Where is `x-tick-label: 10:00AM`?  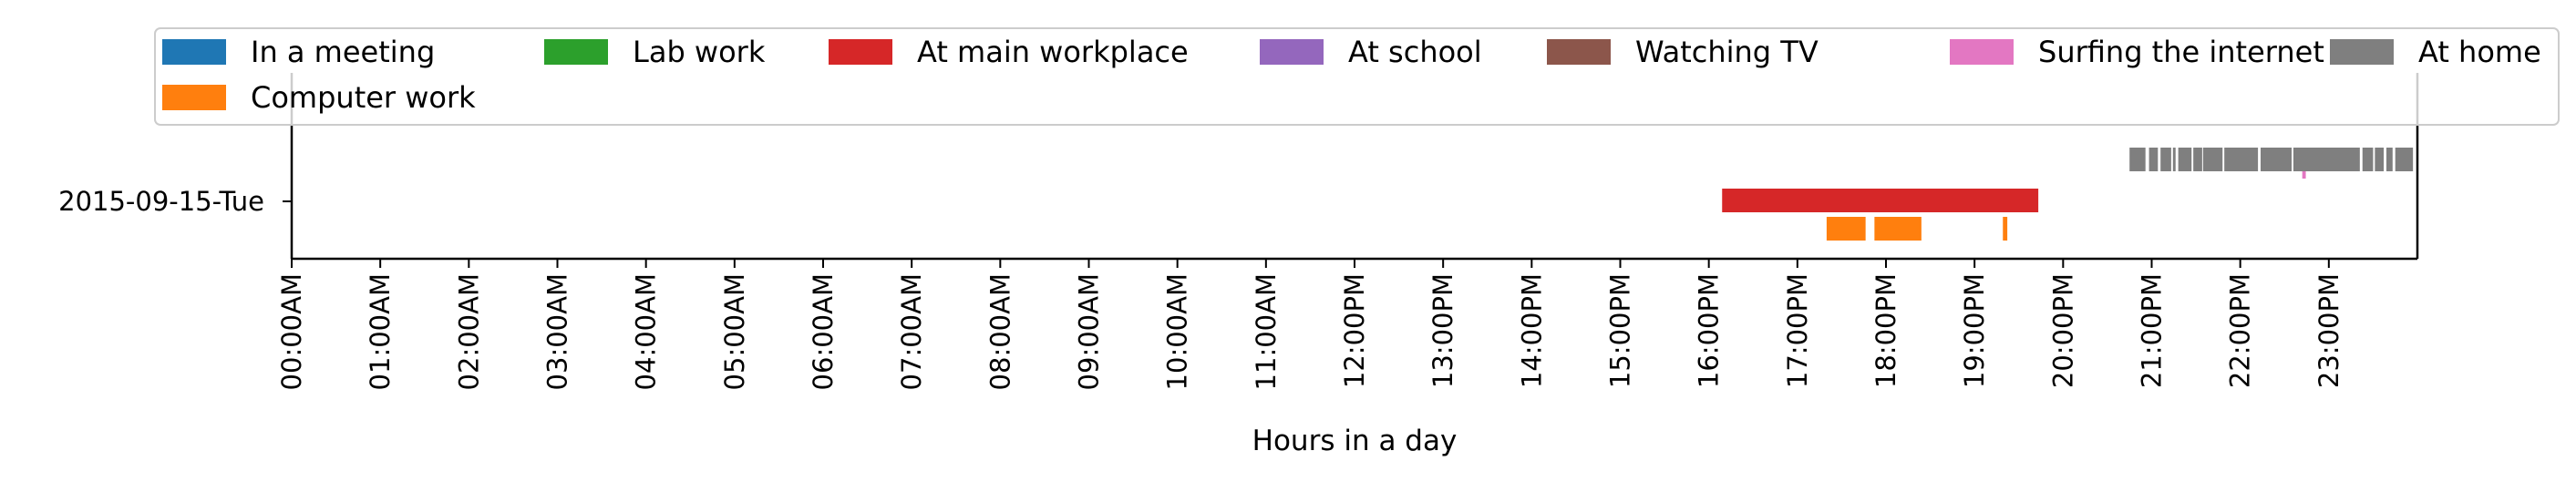
x-tick-label: 10:00AM is located at coordinates (1177, 331).